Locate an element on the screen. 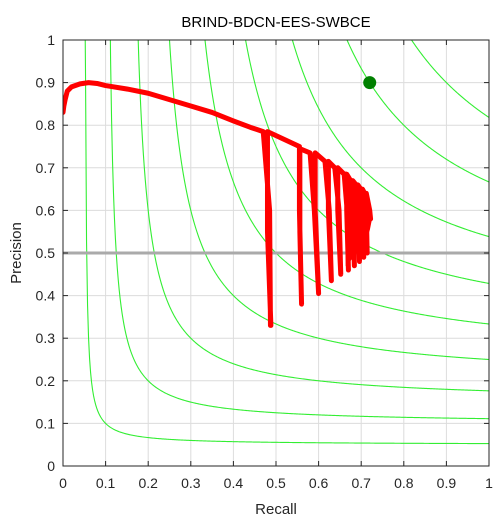 This screenshot has width=500, height=525. x-axis-label: Recall is located at coordinates (276, 509).